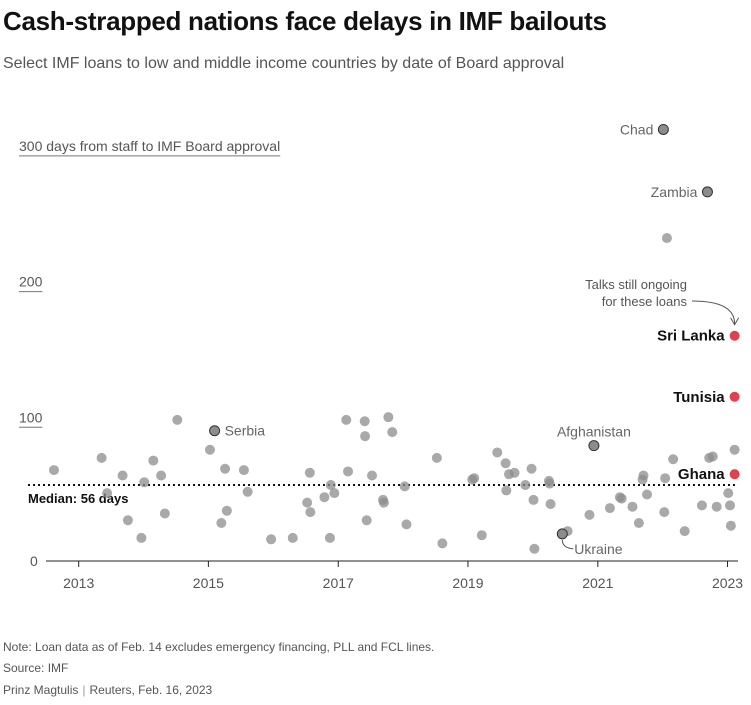  I want to click on annotation-arrowhead, so click(735, 321).